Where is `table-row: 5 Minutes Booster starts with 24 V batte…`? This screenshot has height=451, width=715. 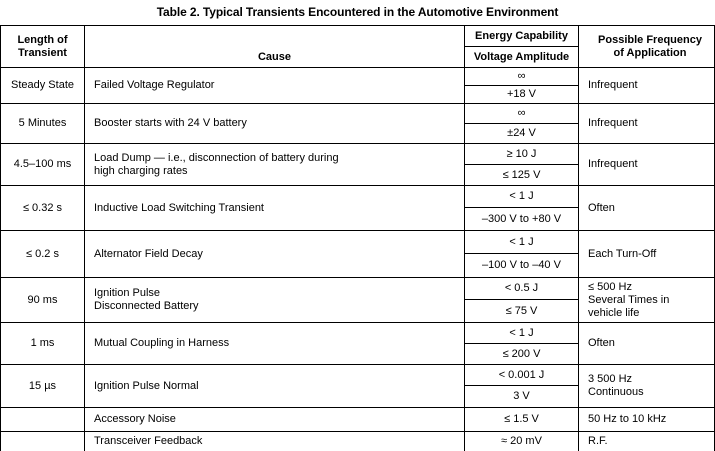
table-row: 5 Minutes Booster starts with 24 V batte… is located at coordinates (357, 123).